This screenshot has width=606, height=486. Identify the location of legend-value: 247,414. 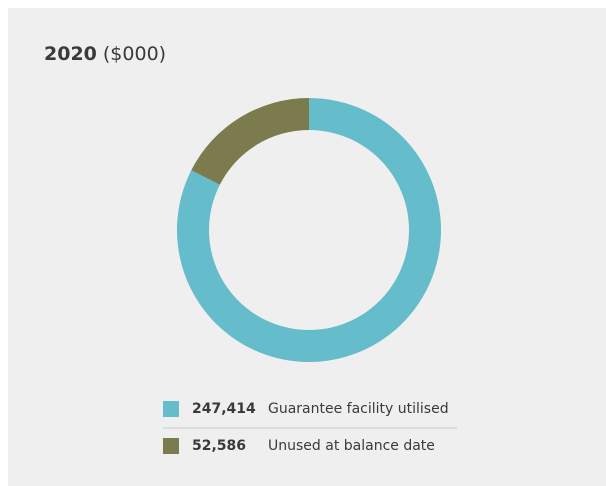
(224, 409).